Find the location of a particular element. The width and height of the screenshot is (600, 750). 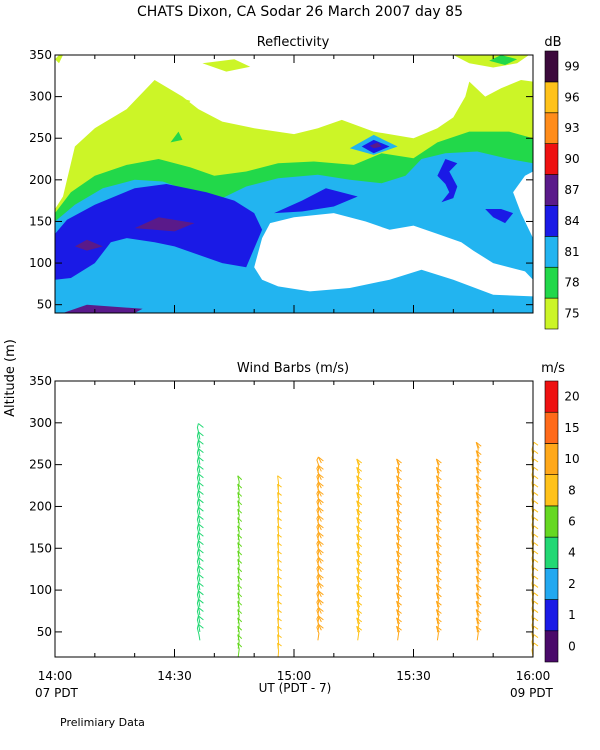

wind-colorbar-label: 20 is located at coordinates (571, 397).